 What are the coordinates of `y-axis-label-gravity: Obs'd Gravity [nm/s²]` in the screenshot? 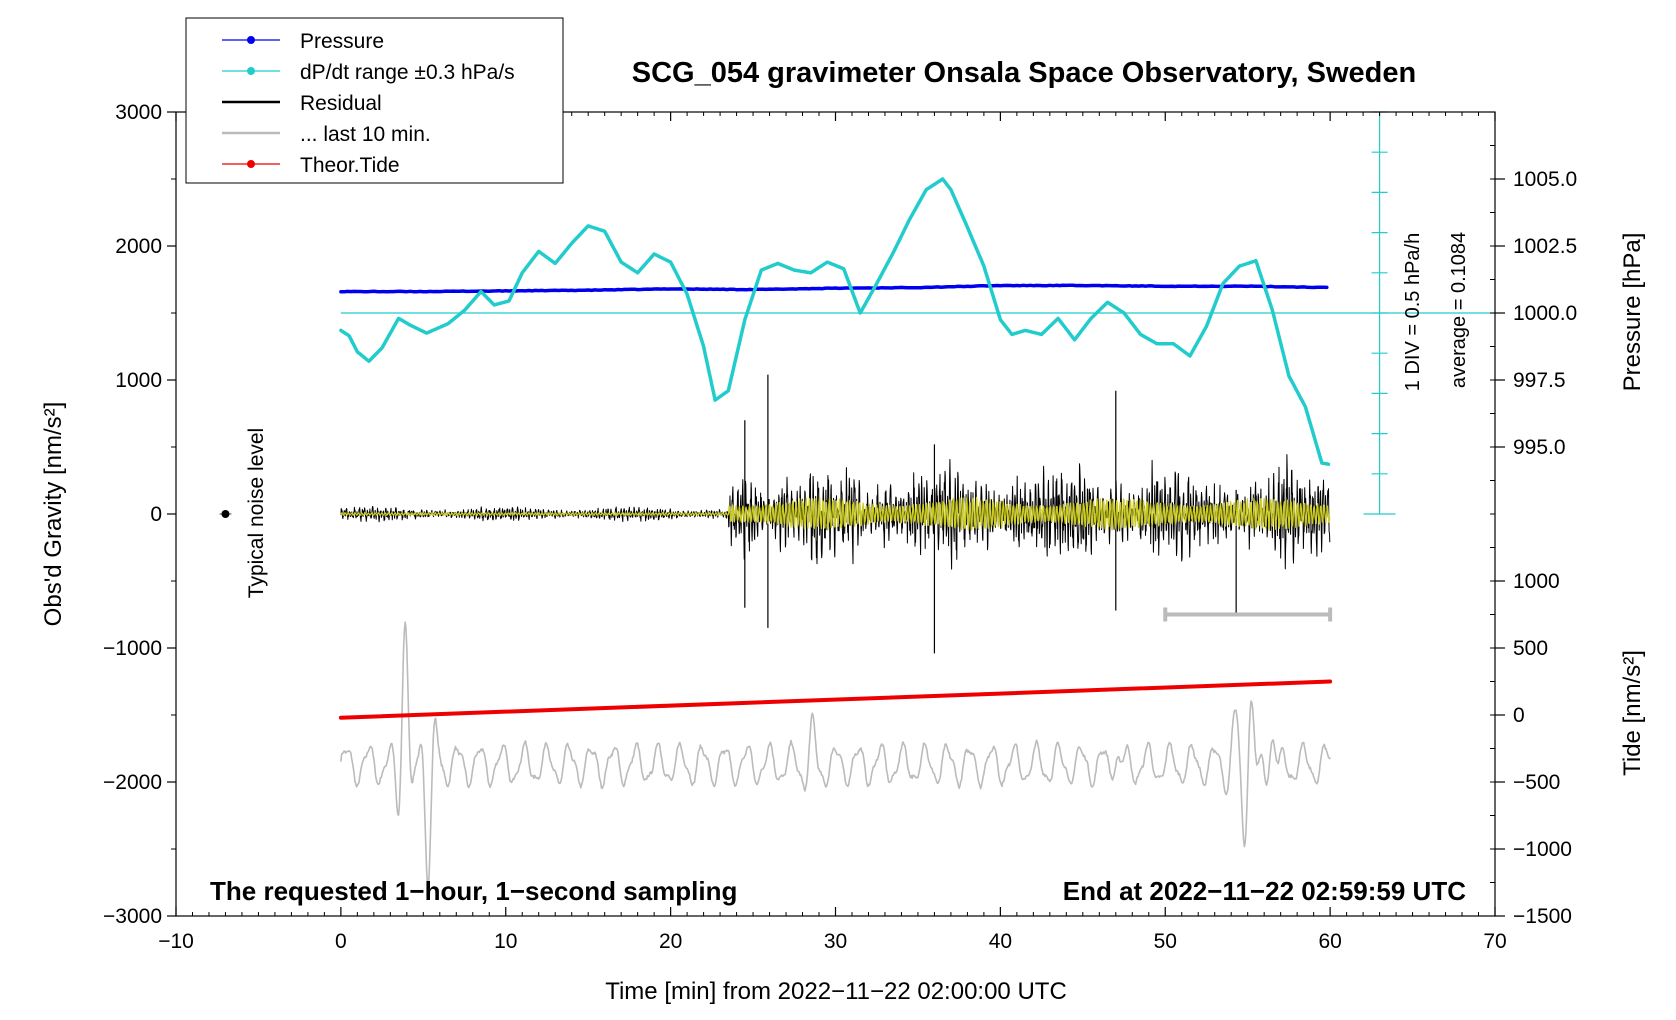 It's located at (53, 514).